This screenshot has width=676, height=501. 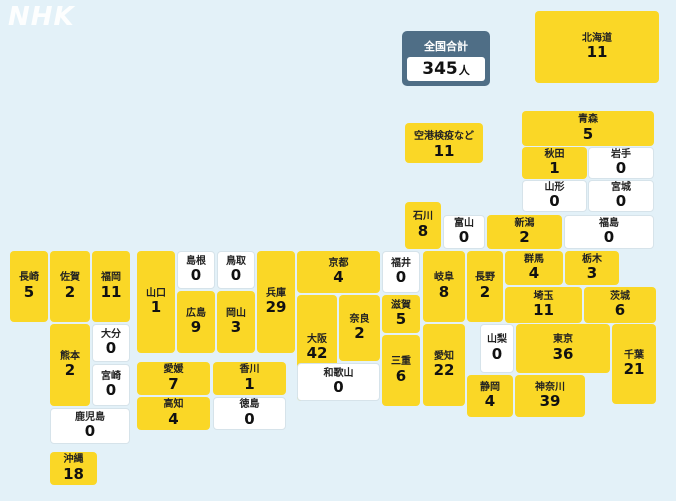 What do you see at coordinates (563, 340) in the screenshot?
I see `prefecture-name: 東京` at bounding box center [563, 340].